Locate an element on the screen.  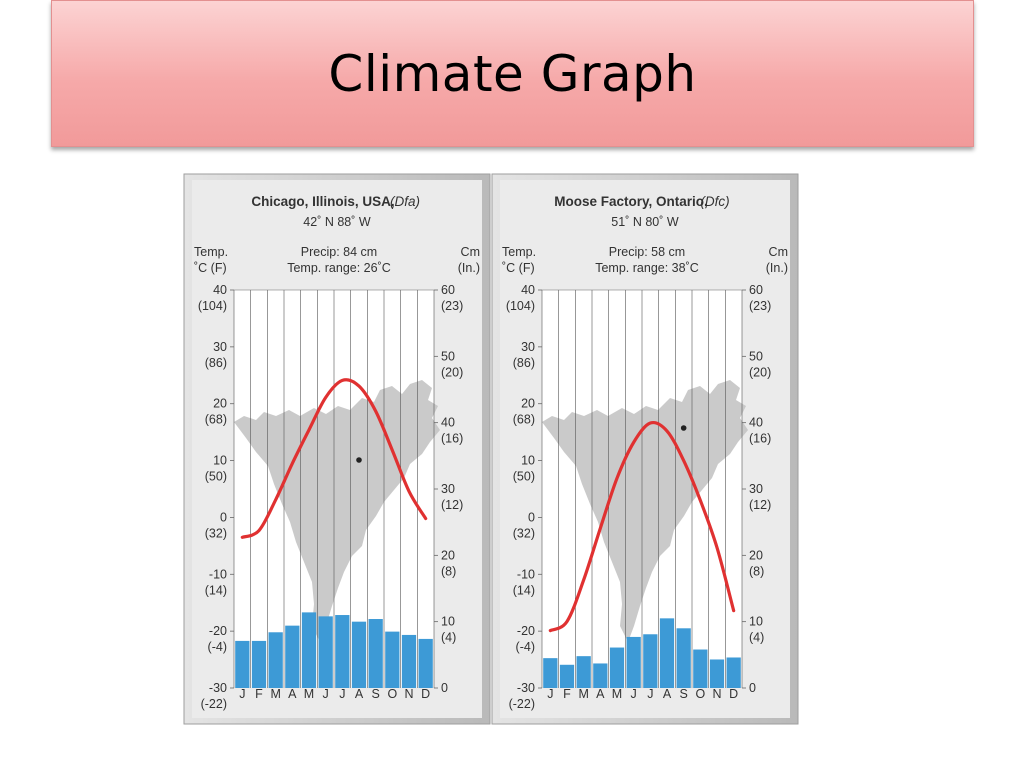
chart-coords: 51˚ N 80˚ W is located at coordinates (645, 222).